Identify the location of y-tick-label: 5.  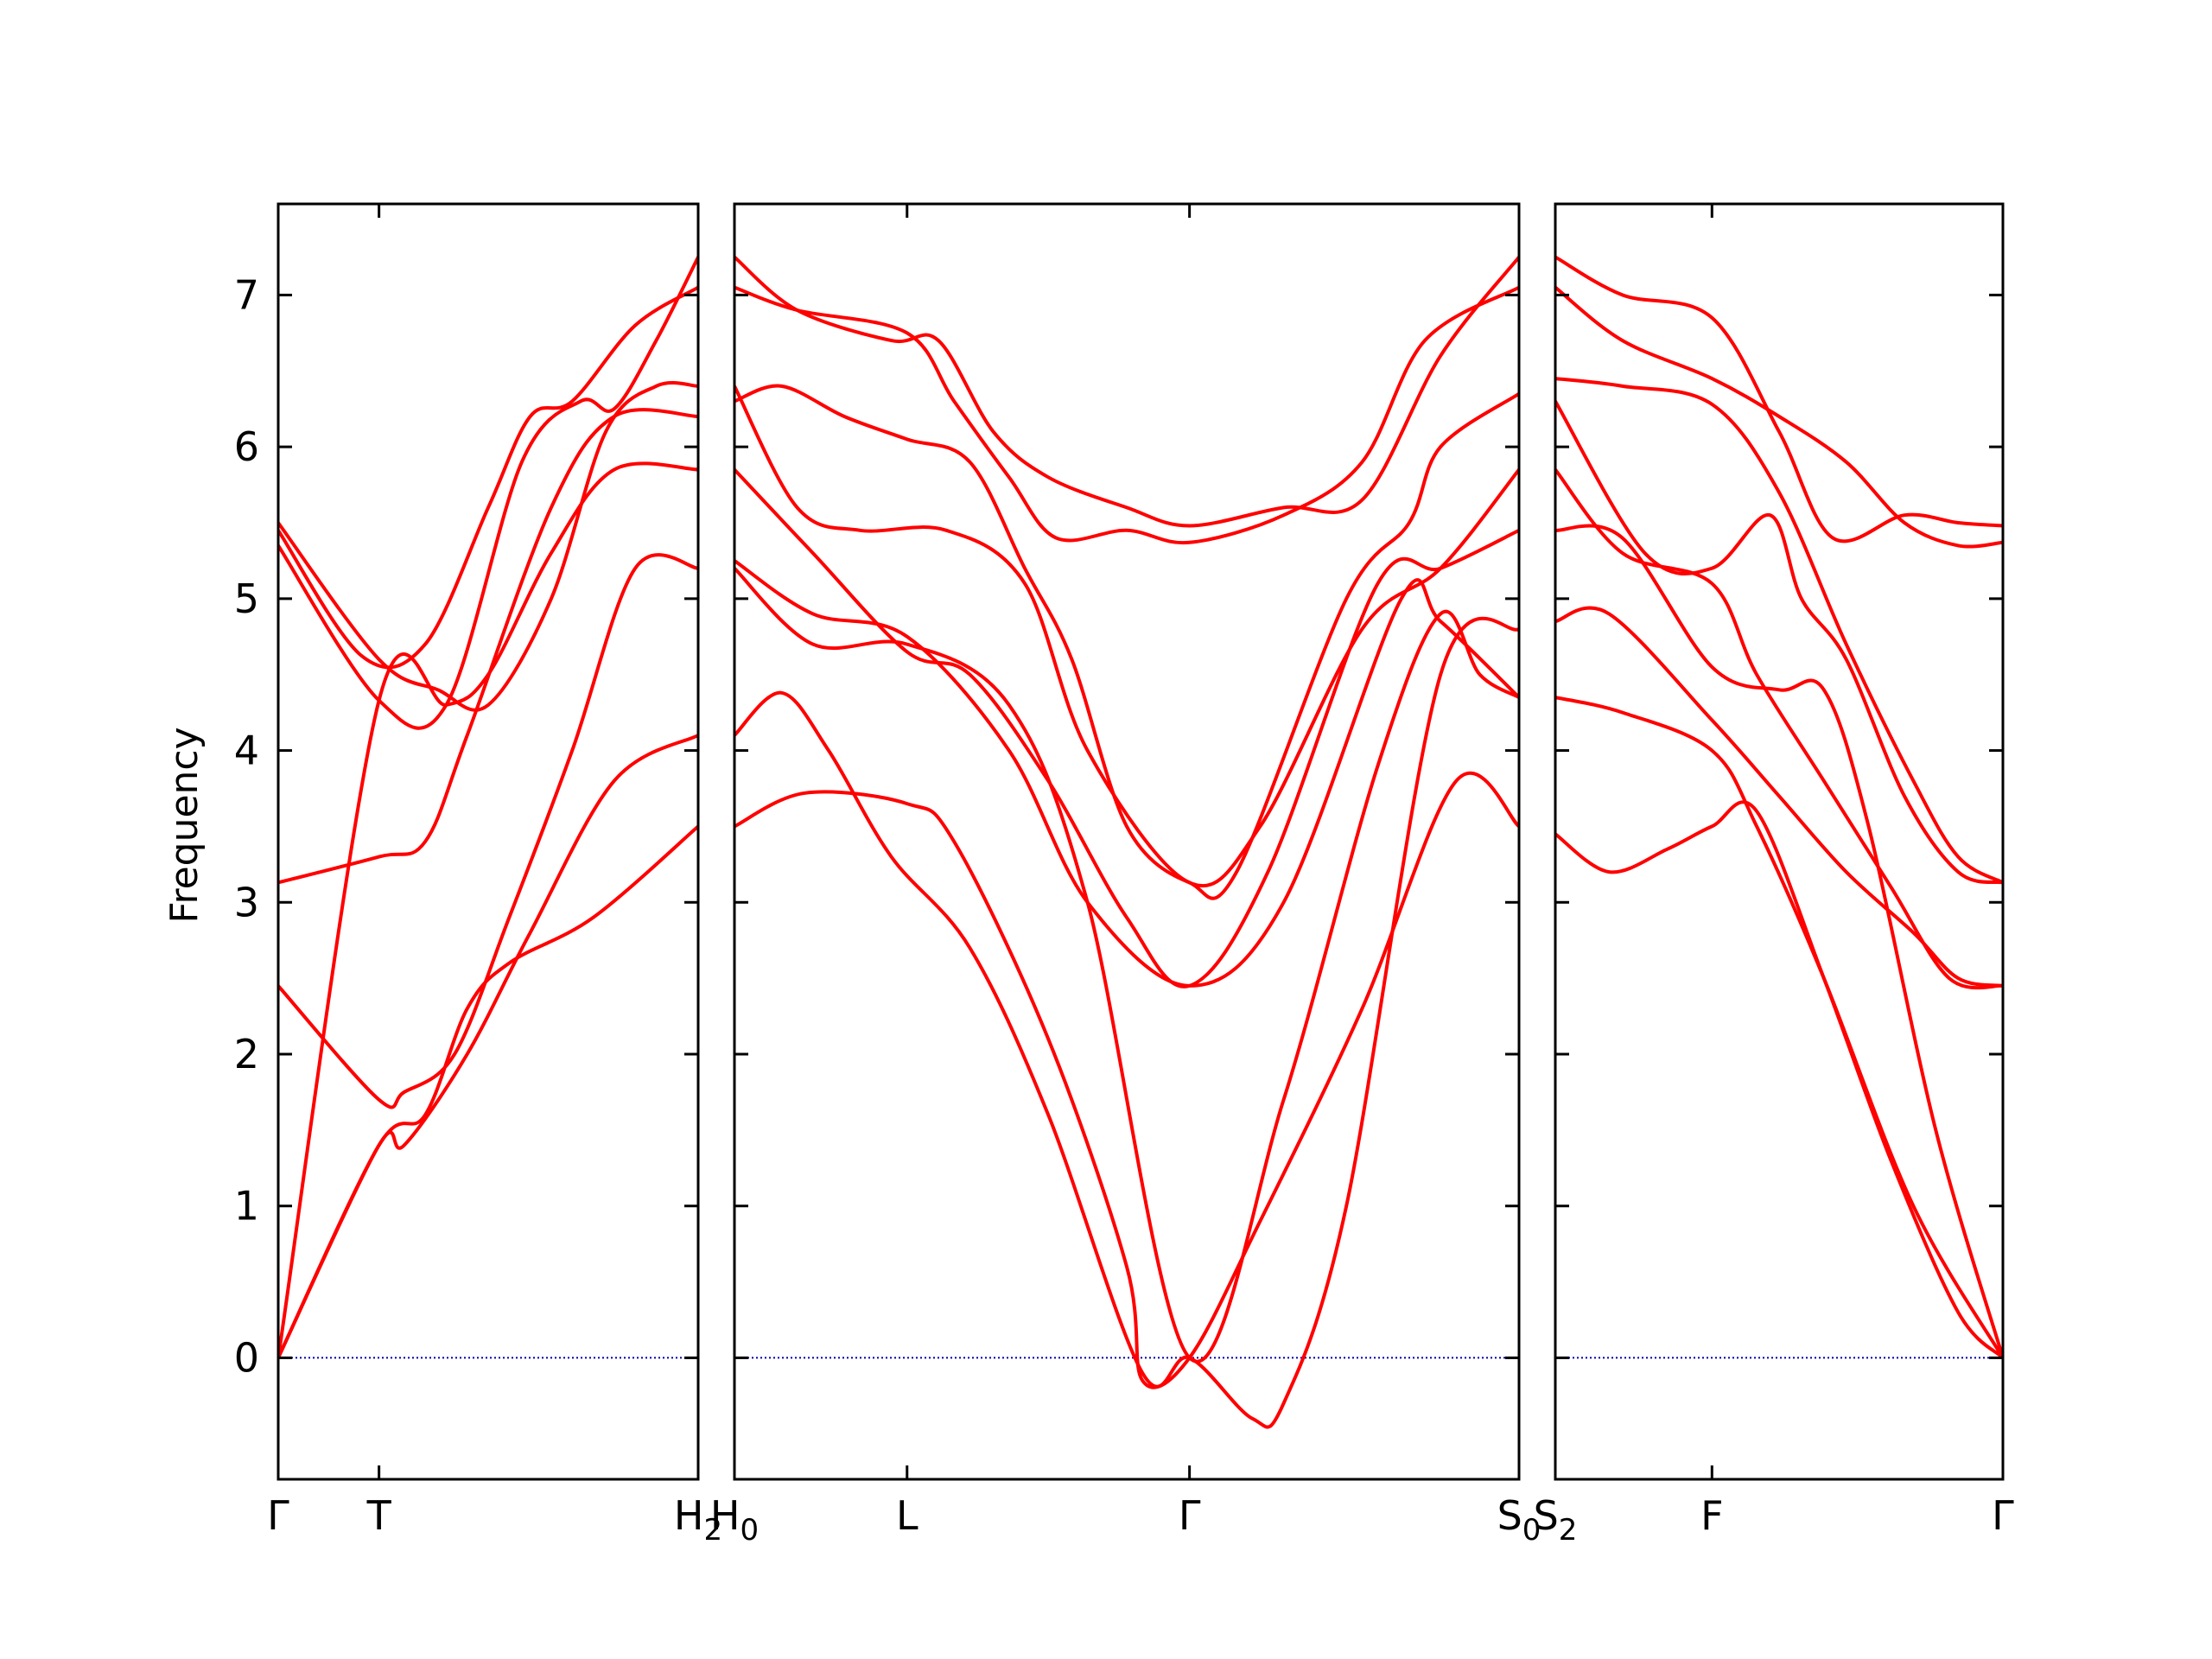
(246, 598).